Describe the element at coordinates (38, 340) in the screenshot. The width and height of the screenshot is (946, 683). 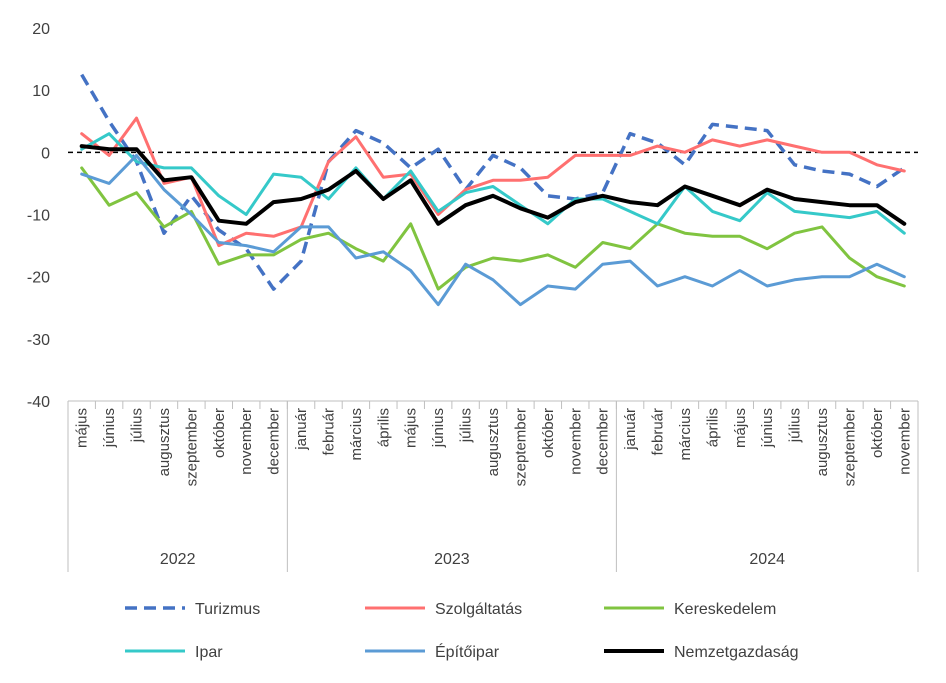
I see `y-tick-label: -30` at that location.